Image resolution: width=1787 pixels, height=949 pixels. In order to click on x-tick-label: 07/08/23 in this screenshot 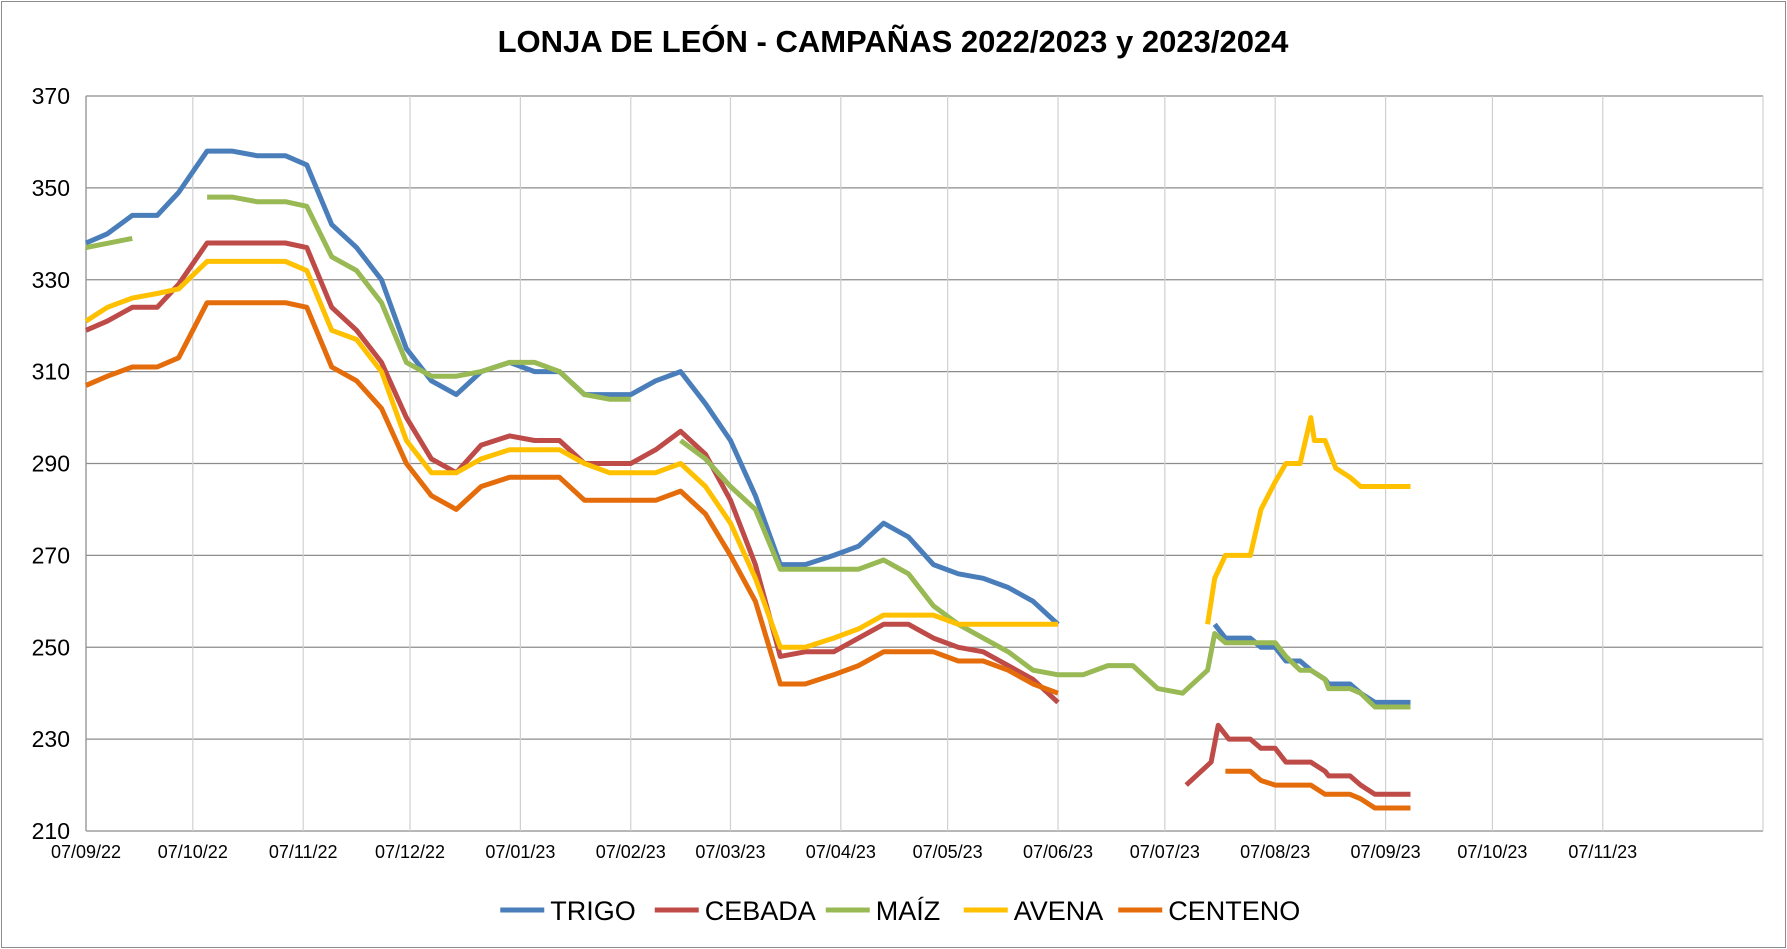, I will do `click(1275, 852)`.